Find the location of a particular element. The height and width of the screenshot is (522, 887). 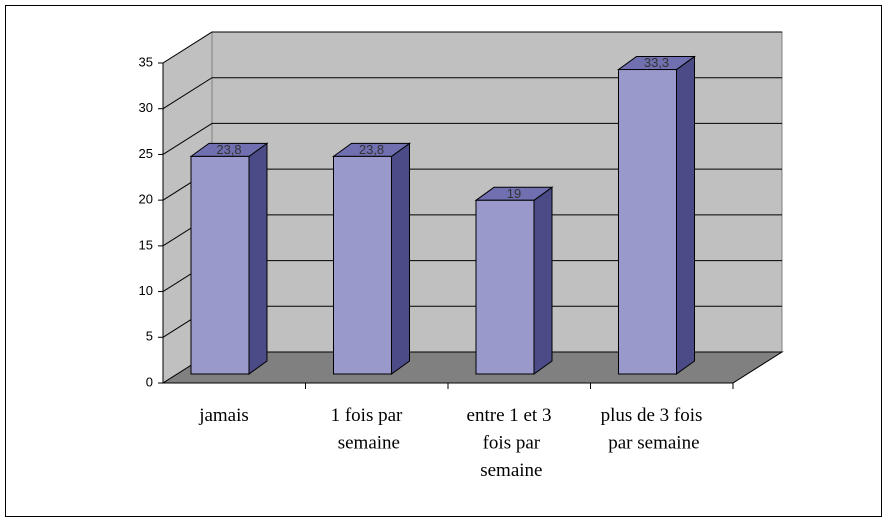

x-tick-label: 1 fois par semaine is located at coordinates (367, 429).